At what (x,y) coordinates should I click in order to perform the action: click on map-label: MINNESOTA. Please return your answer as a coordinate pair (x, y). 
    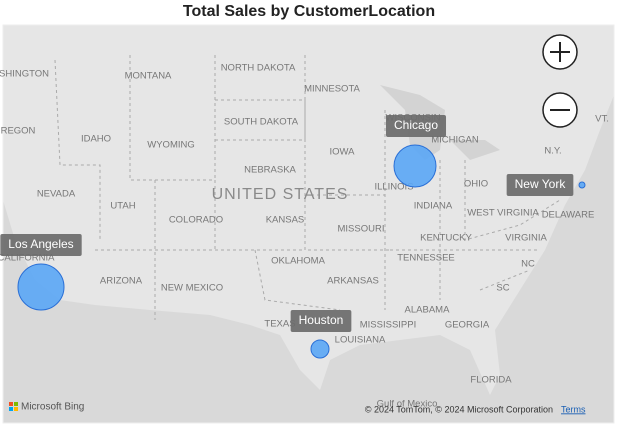
    Looking at the image, I should click on (332, 89).